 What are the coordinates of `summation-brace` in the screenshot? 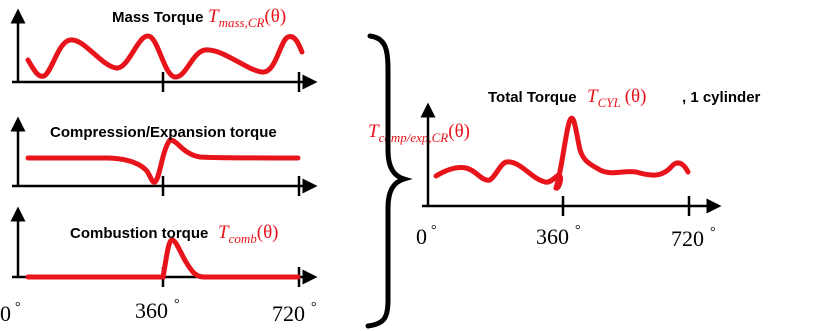 It's located at (389, 181).